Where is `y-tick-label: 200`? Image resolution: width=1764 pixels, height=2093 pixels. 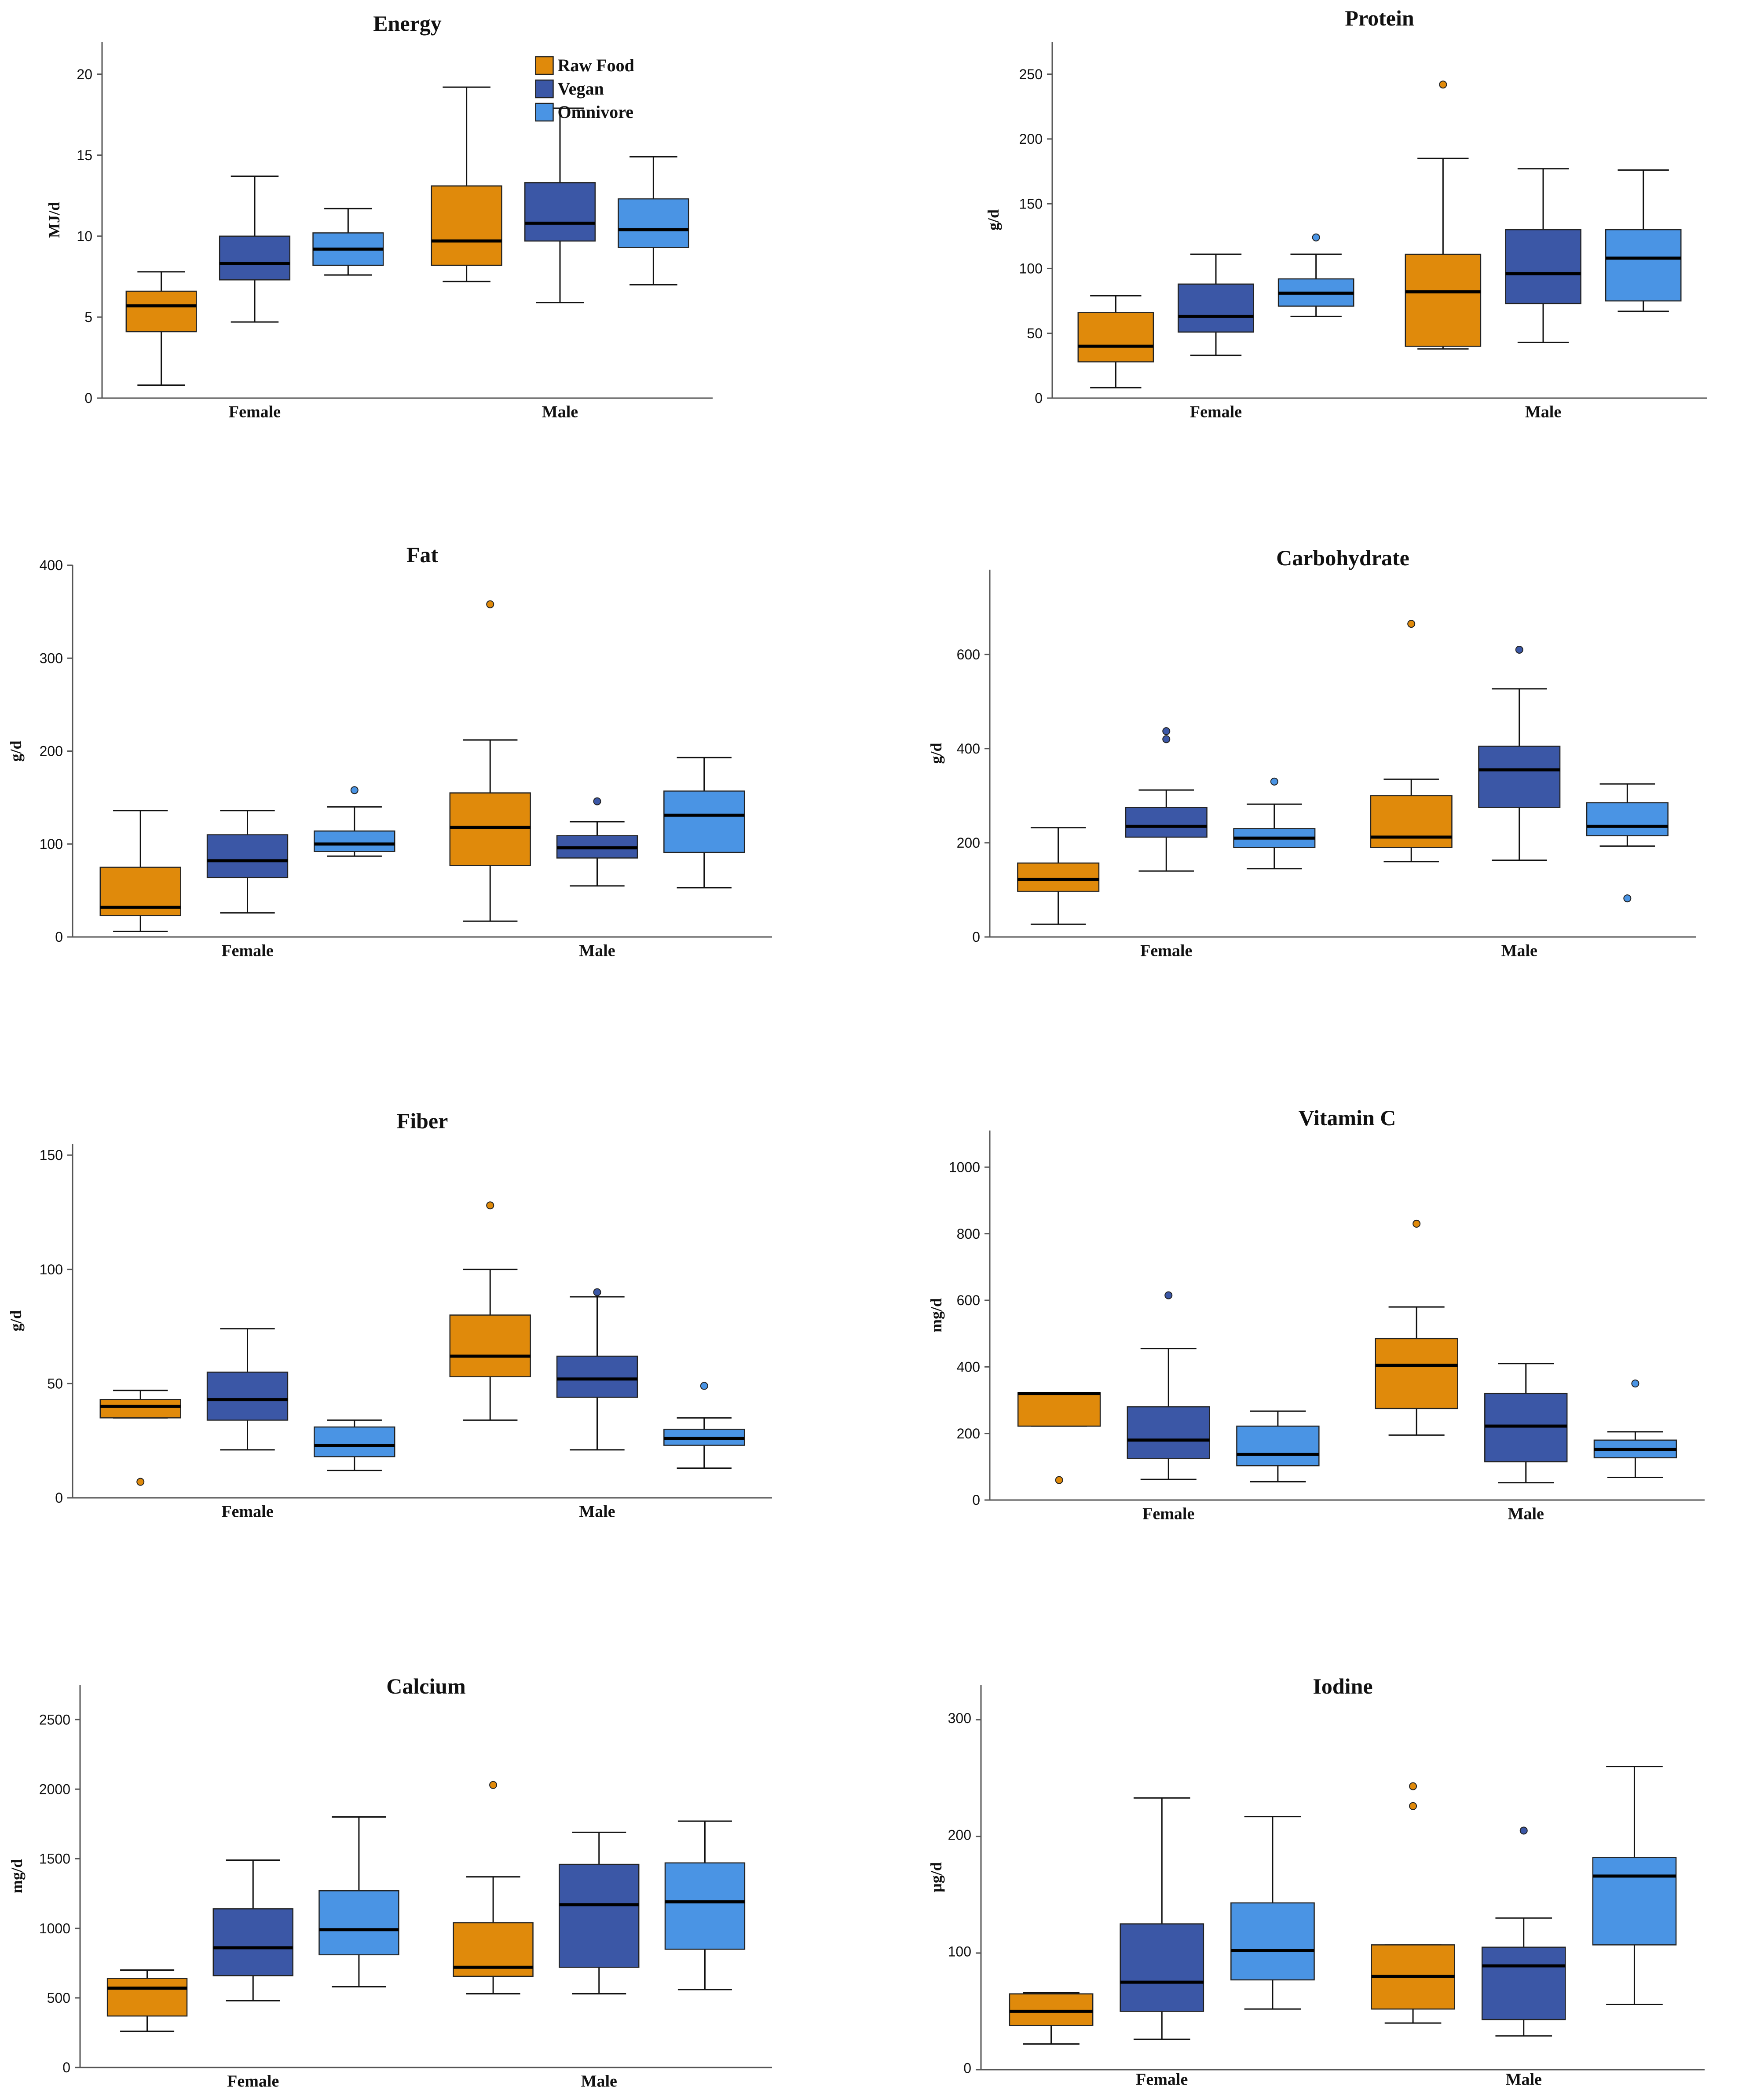
y-tick-label: 200 is located at coordinates (959, 1835).